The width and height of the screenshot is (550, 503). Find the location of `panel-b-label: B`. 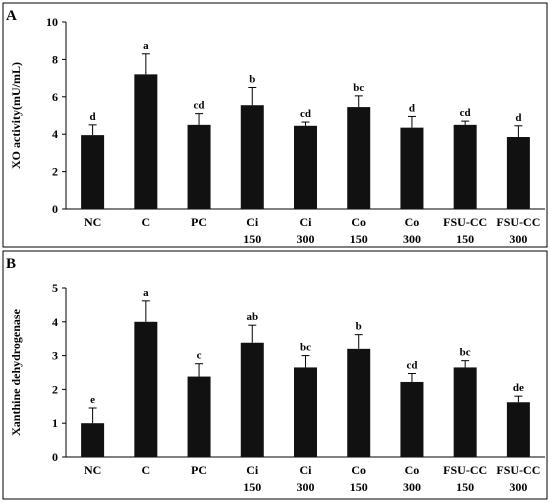

panel-b-label: B is located at coordinates (11, 264).